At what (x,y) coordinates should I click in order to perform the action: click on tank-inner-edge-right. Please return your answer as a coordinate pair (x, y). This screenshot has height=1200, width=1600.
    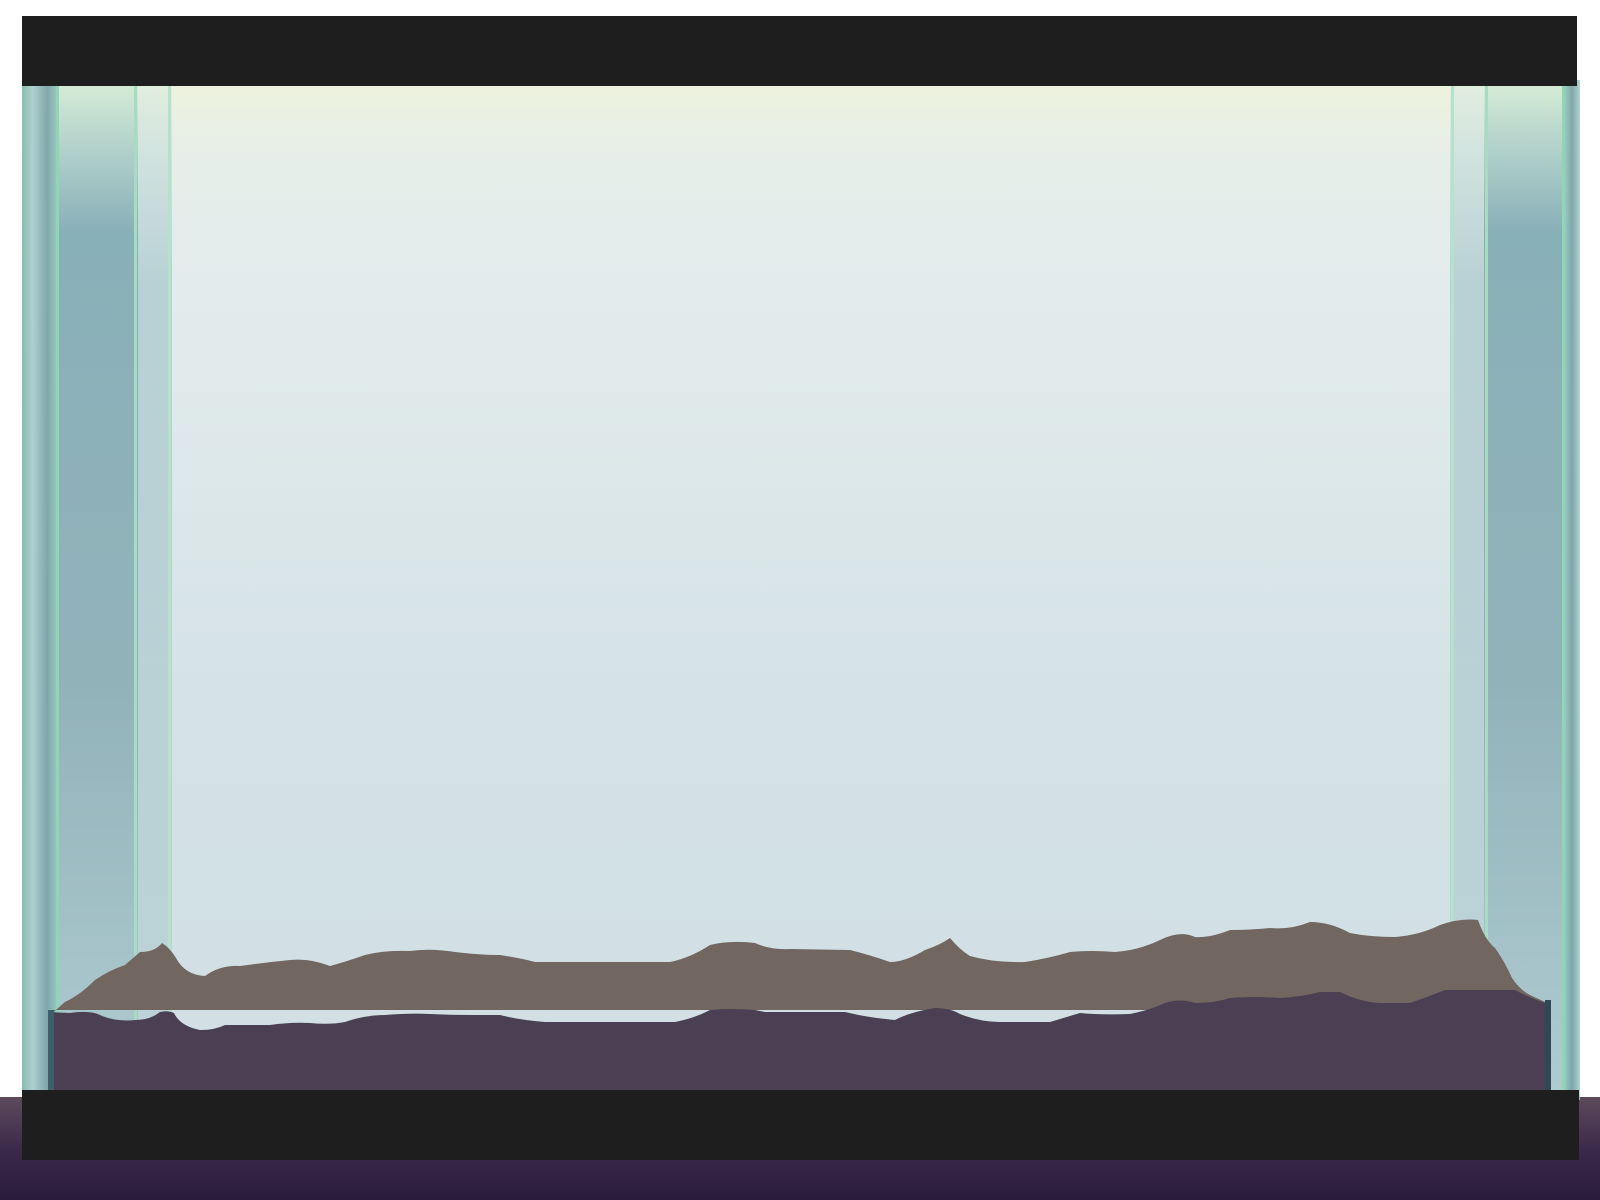
    Looking at the image, I should click on (1548, 1045).